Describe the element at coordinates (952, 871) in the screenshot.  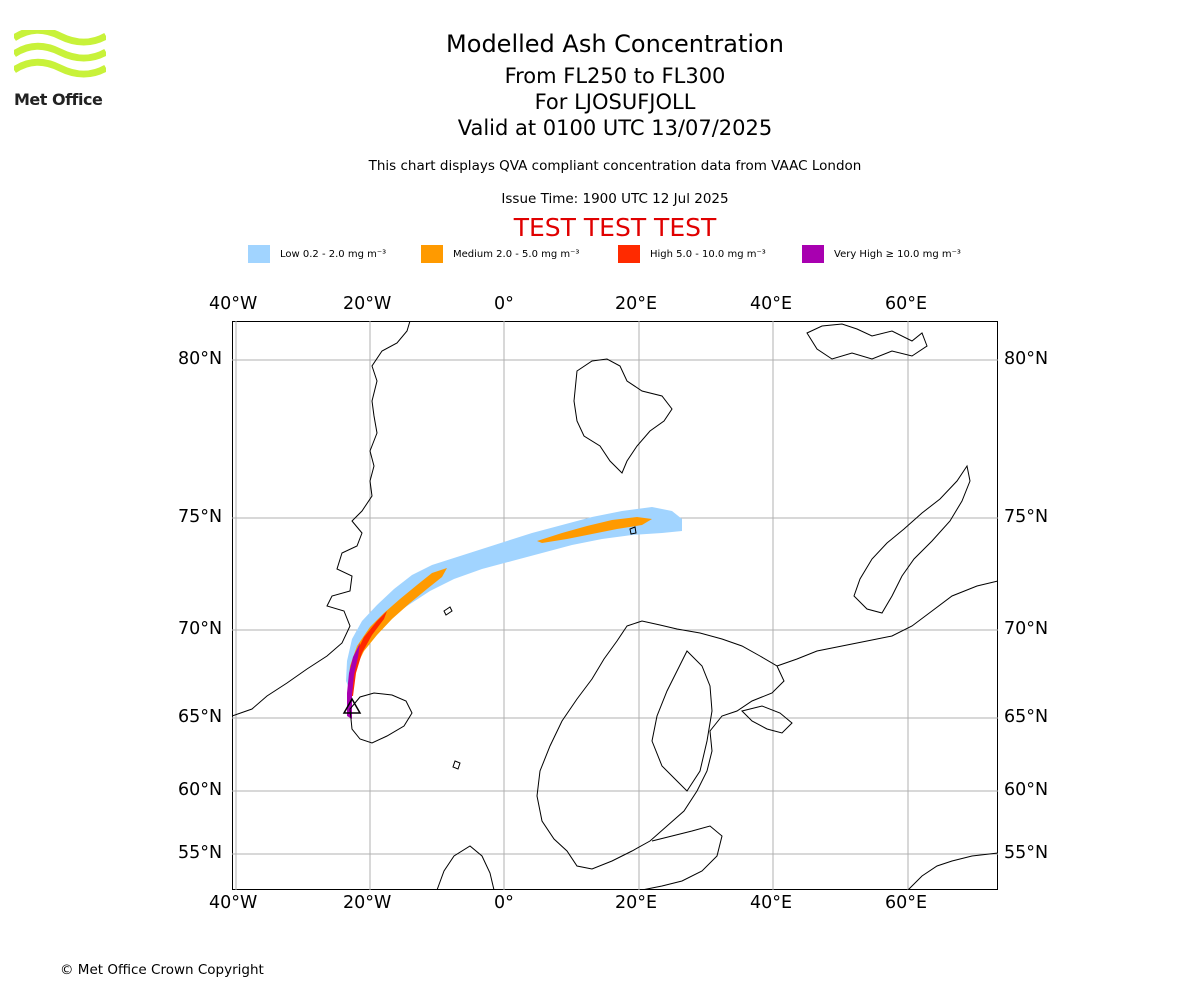
I see `north-siberia-coast` at that location.